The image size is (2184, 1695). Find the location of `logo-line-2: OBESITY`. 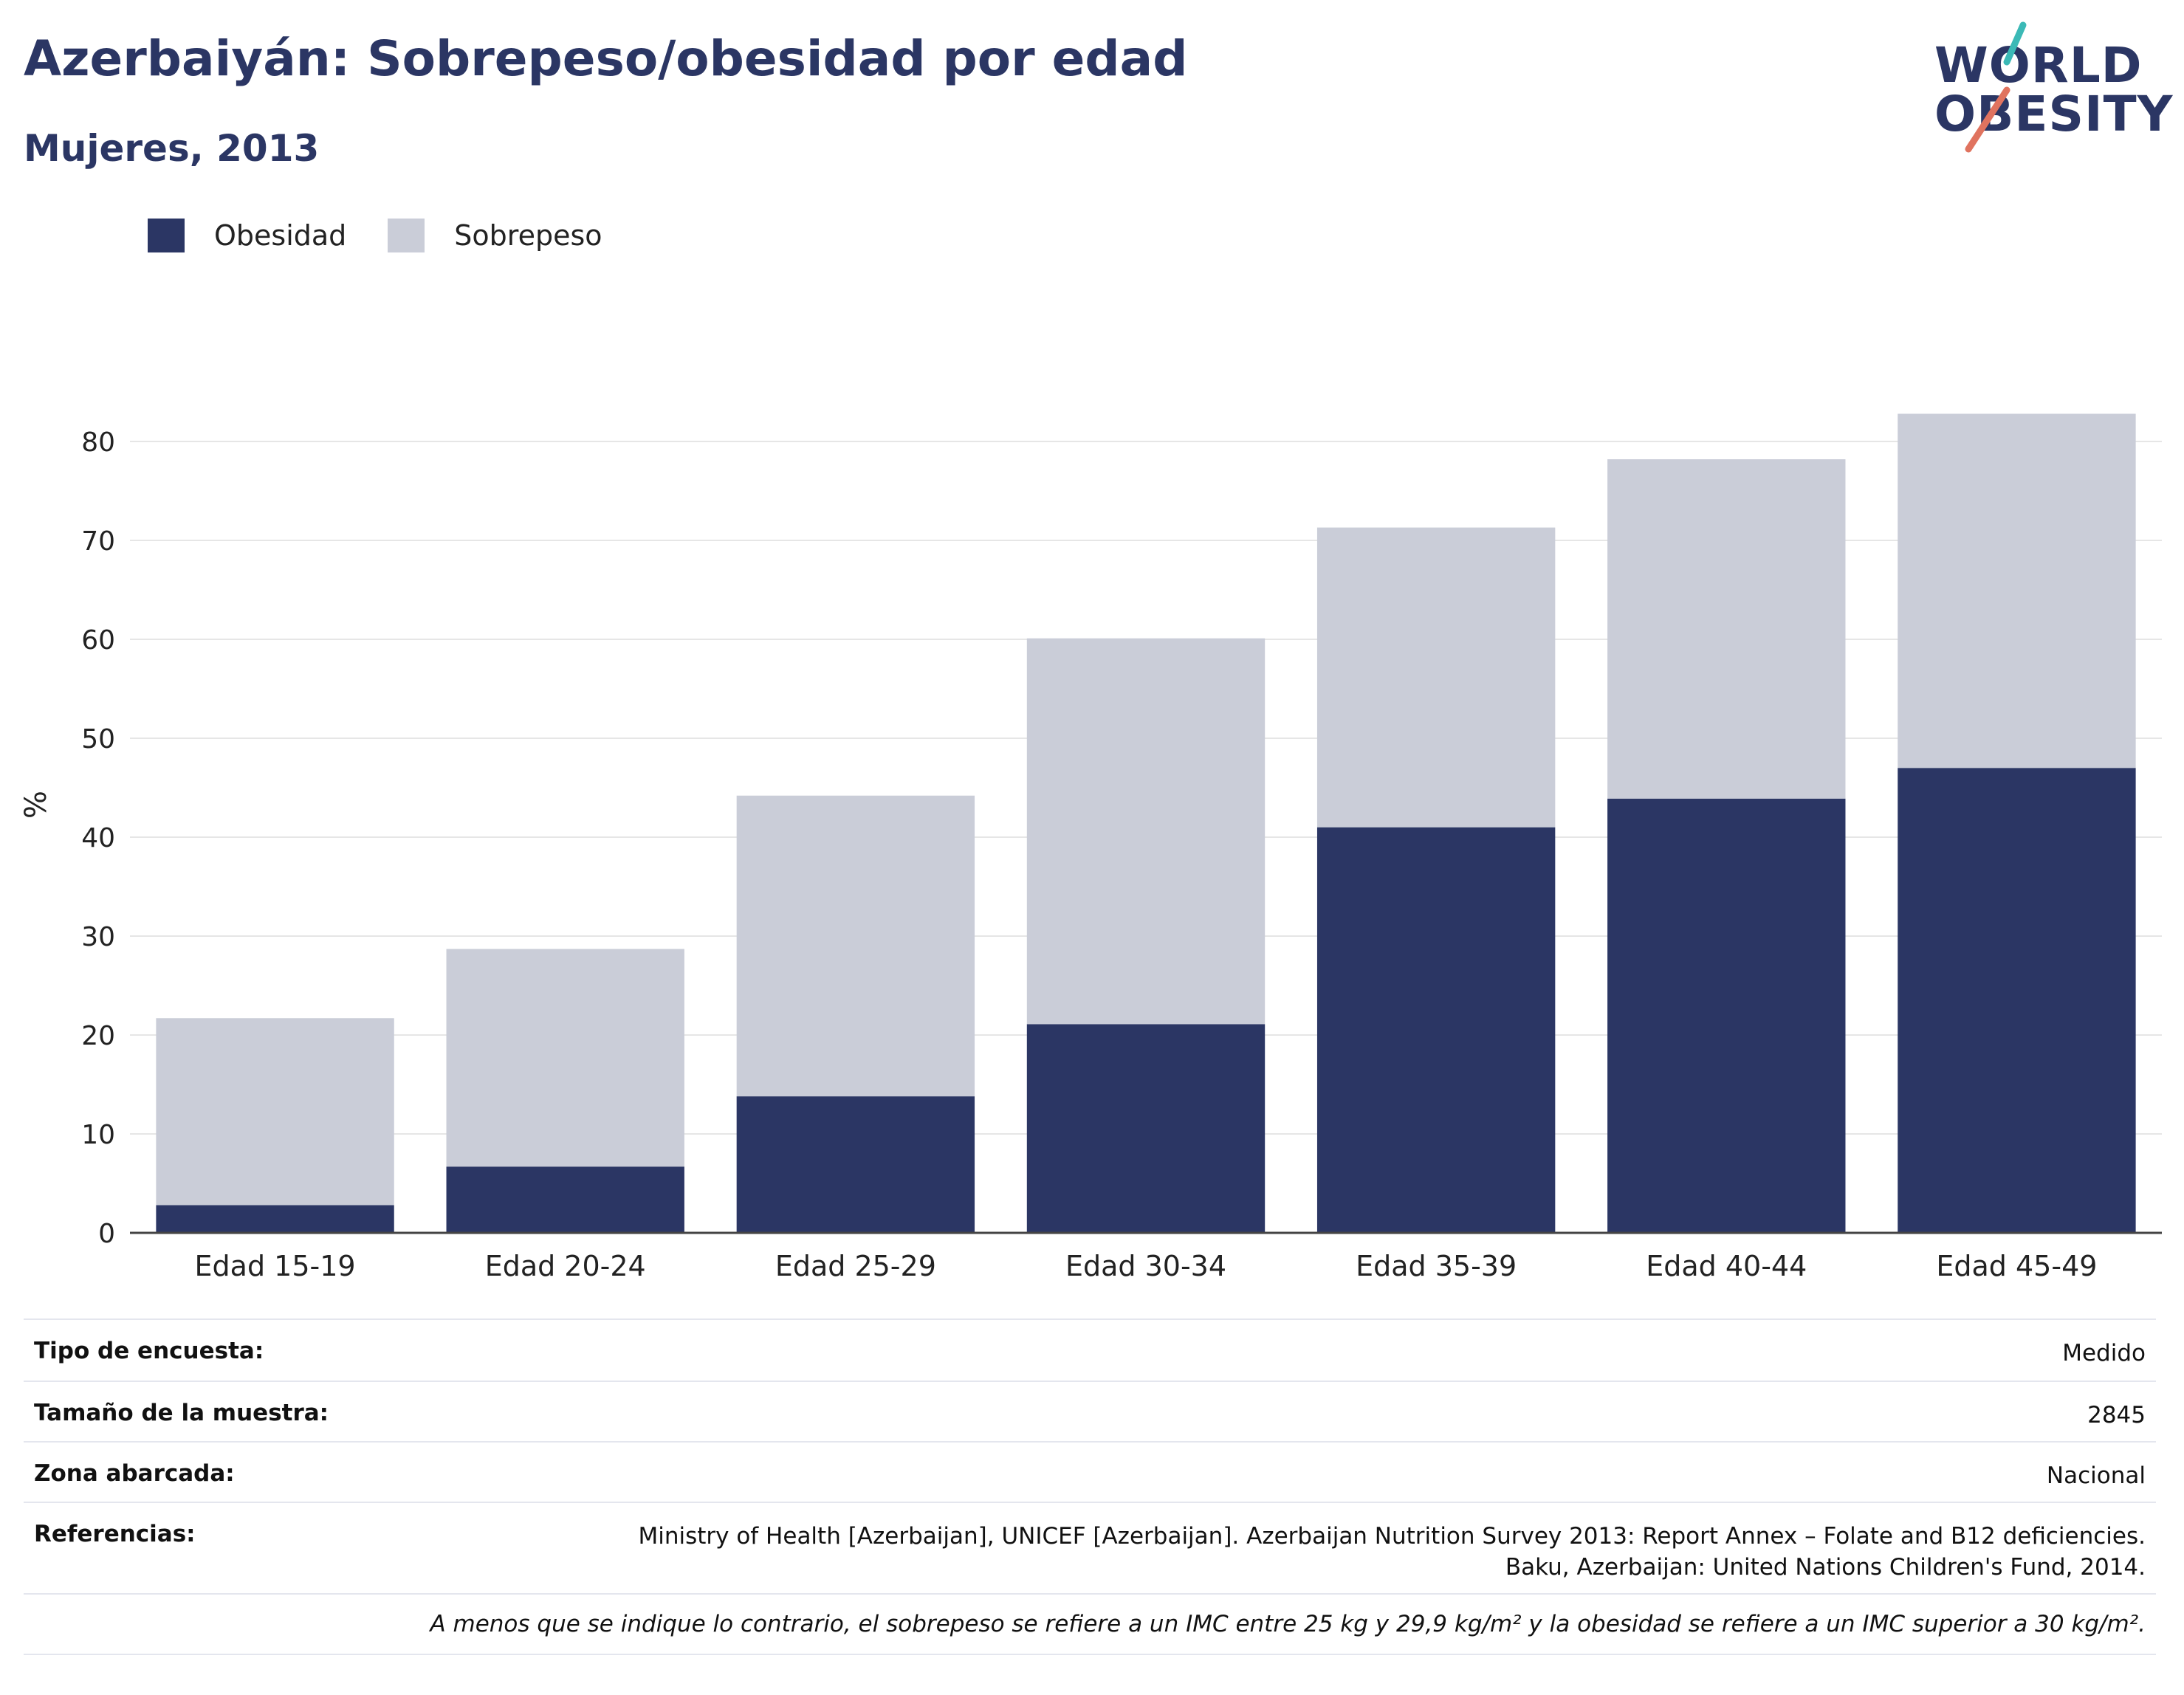

logo-line-2: OBESITY is located at coordinates (2054, 114).